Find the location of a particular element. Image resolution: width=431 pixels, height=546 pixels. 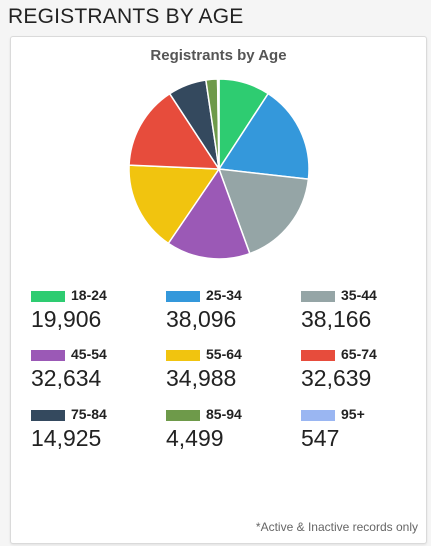

page-header: REGISTRANTS BY AGE is located at coordinates (215, 17).